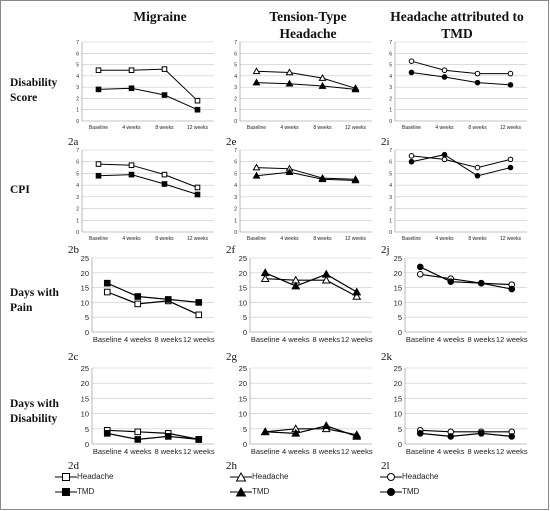  Describe the element at coordinates (461, 410) in the screenshot. I see `chart-2l: 0 5 10 15 20 25 Baseline 4 weeks 8 weeks 12 weeks` at that location.